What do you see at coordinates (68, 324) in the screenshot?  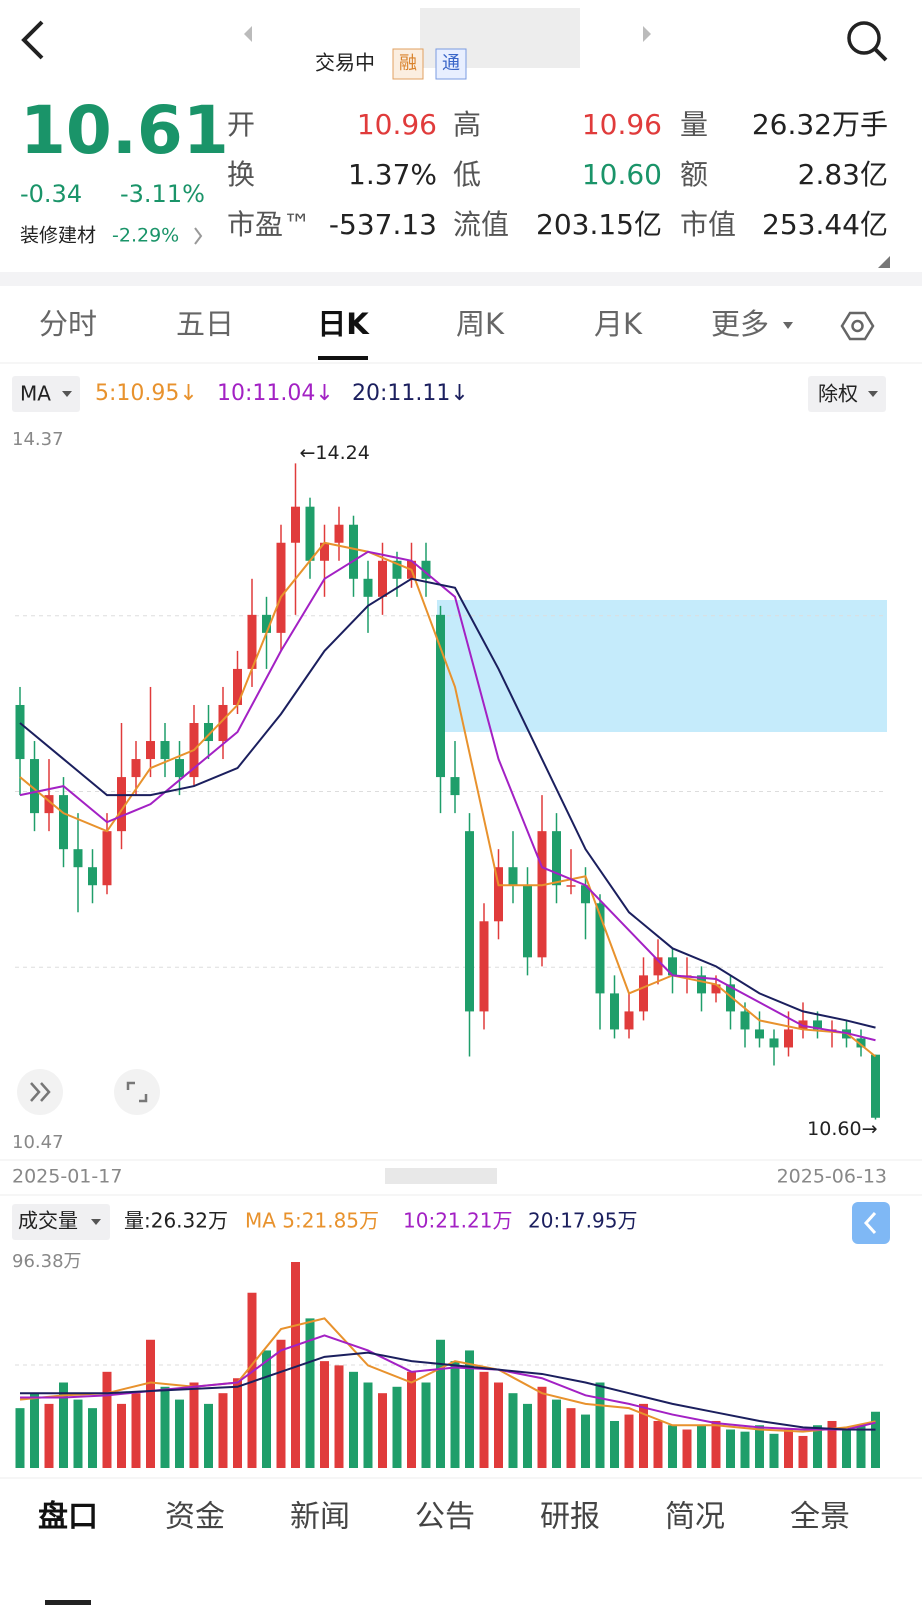 I see `tab: 分时` at bounding box center [68, 324].